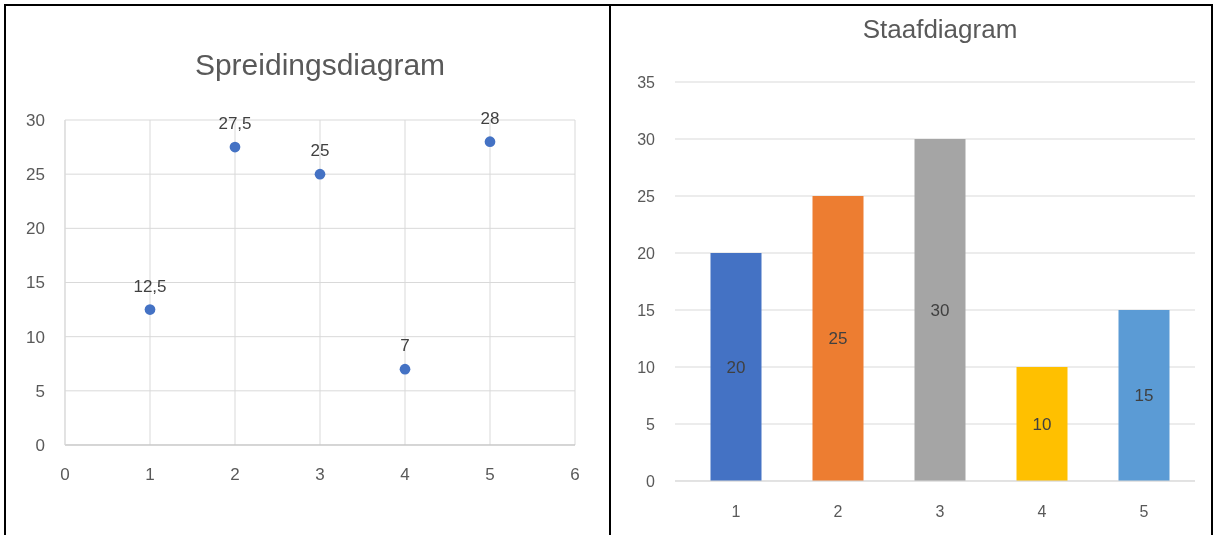  I want to click on chart-title: Spreidingsdiagram, so click(320, 64).